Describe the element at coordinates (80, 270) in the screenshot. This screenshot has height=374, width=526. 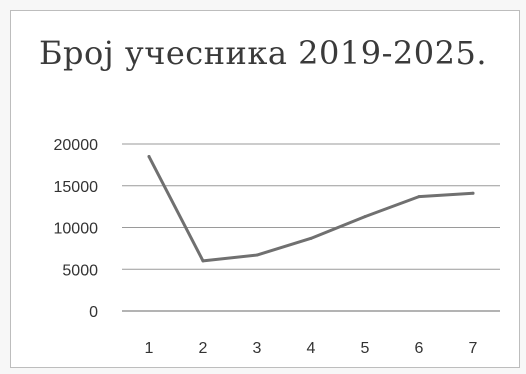
I see `y-tick-label: 5000` at that location.